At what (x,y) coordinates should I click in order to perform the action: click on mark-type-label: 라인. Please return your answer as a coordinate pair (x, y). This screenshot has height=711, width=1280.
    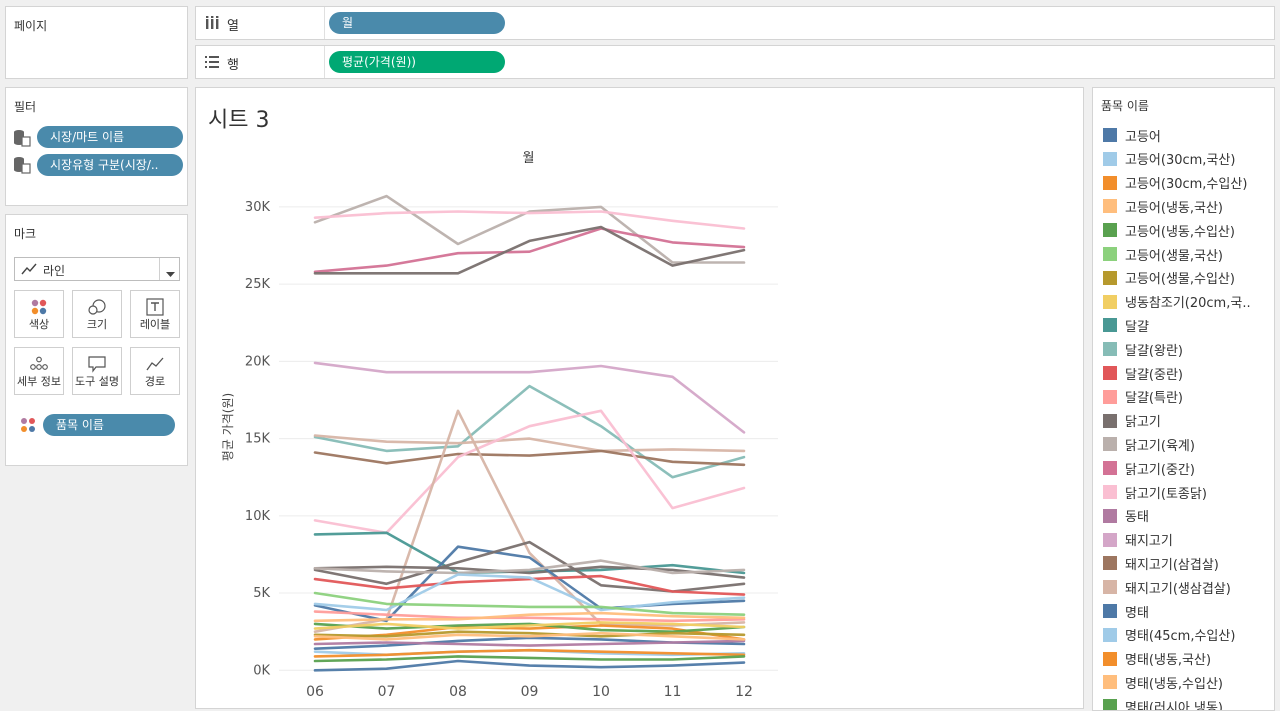
    Looking at the image, I should click on (54, 271).